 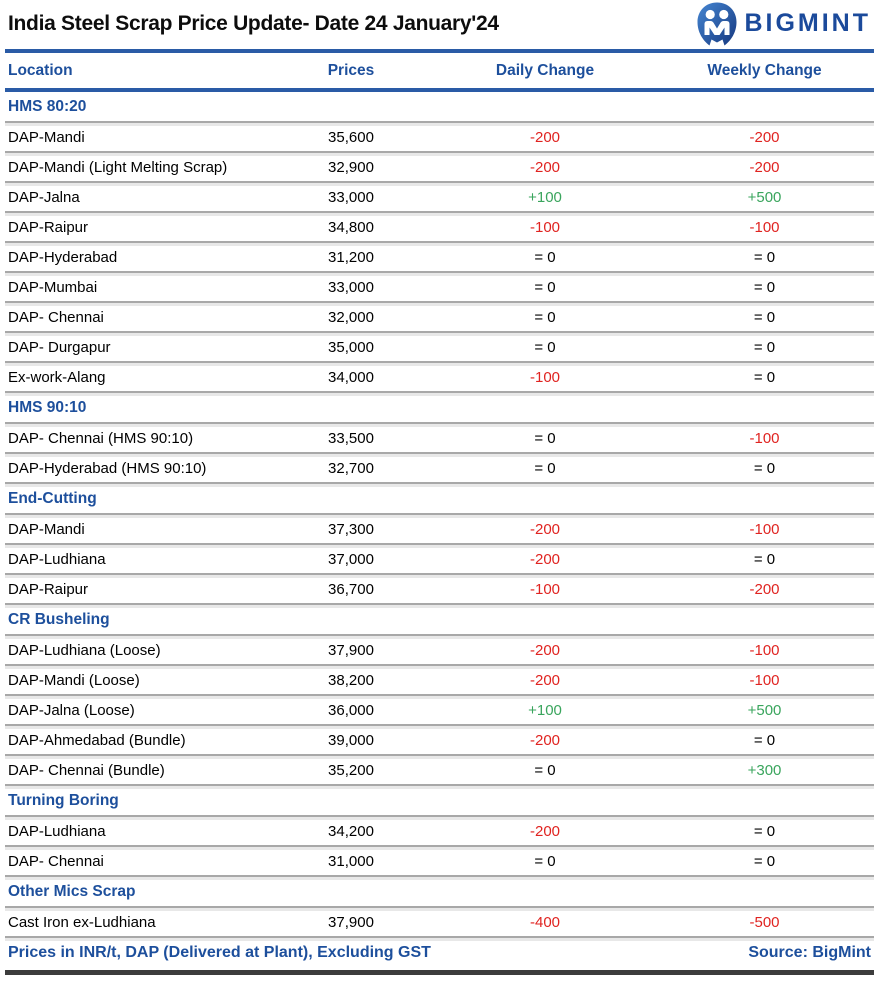 I want to click on price-cell: 33,000, so click(x=351, y=197).